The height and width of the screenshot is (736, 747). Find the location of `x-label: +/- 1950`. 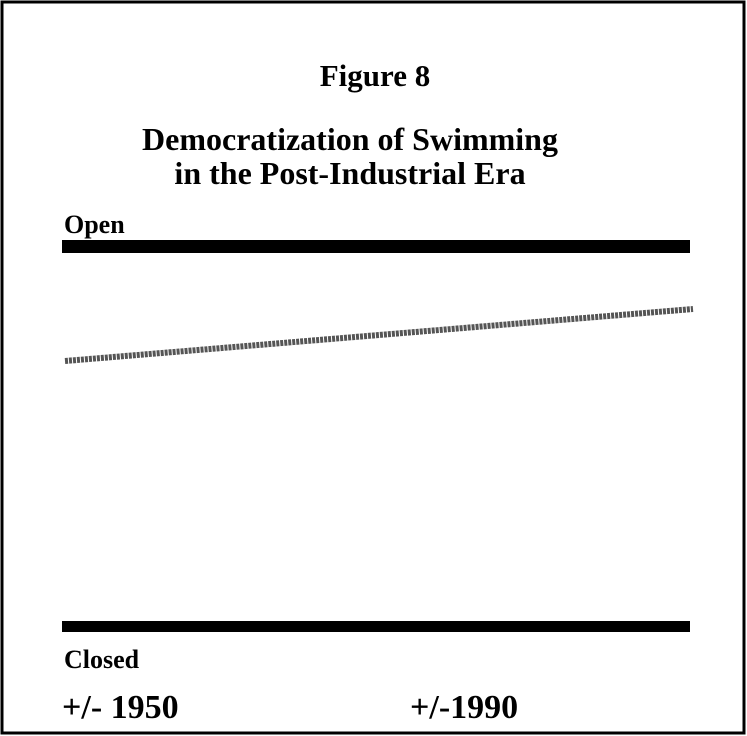

x-label: +/- 1950 is located at coordinates (120, 707).